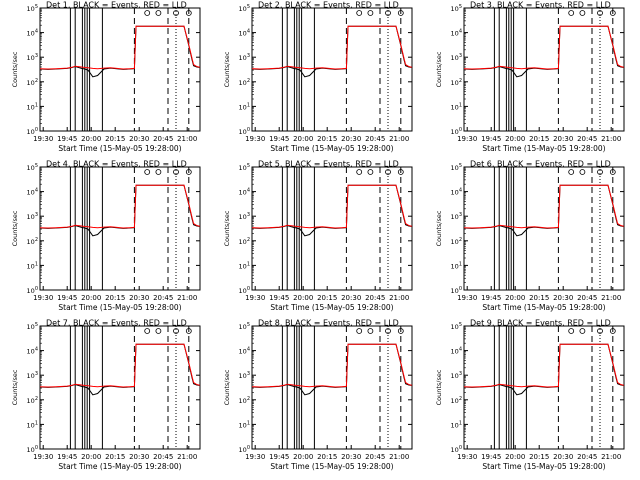 The width and height of the screenshot is (640, 480). I want to click on panel-title: Det 7, BLACK = Events, RED = LLD, so click(116, 323).